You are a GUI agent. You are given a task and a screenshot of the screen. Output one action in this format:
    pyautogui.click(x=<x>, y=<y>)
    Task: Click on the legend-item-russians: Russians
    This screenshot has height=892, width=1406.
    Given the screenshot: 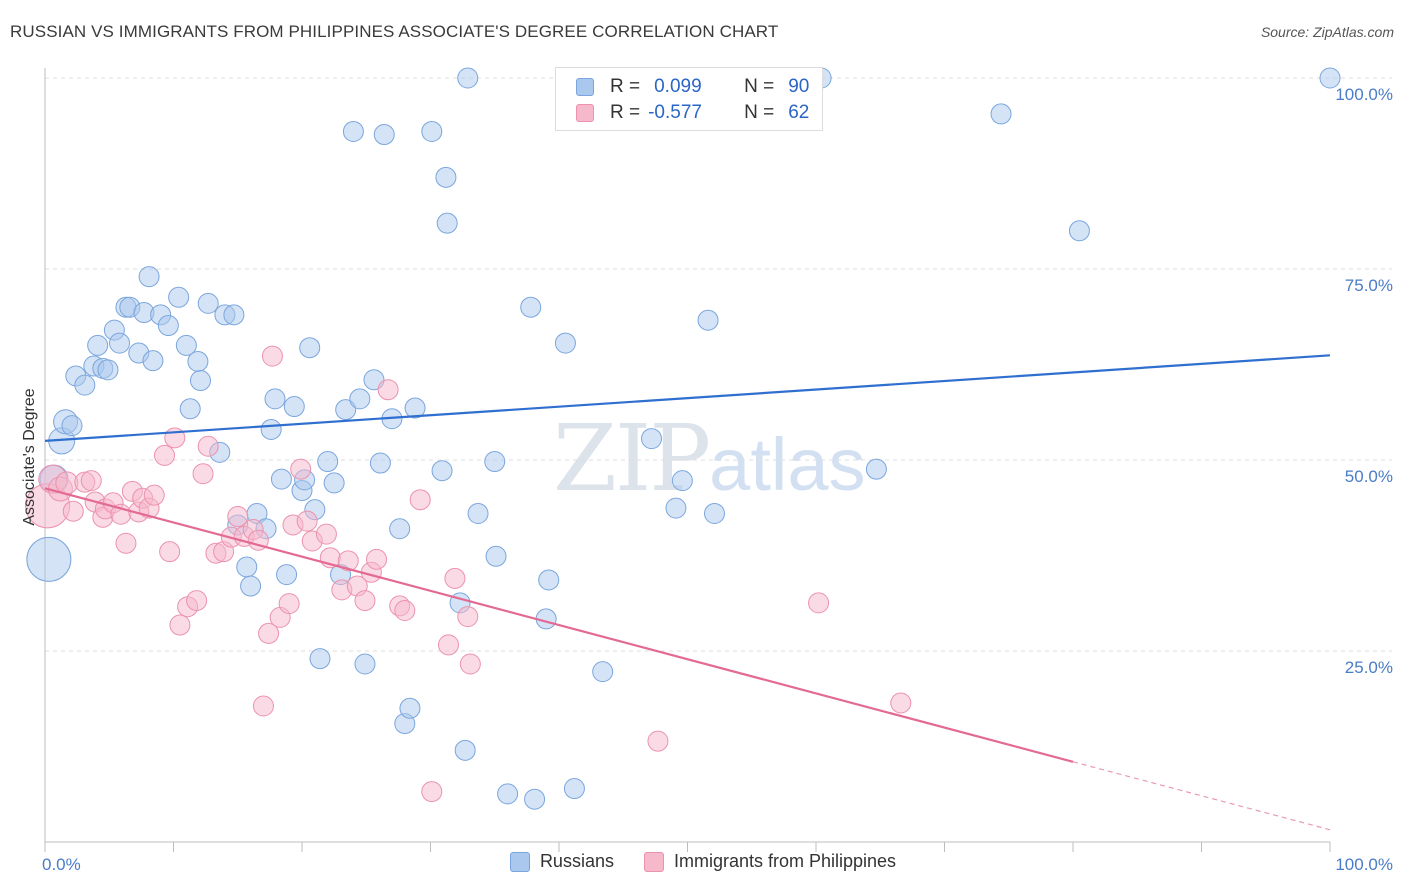 What is the action you would take?
    pyautogui.click(x=561, y=861)
    